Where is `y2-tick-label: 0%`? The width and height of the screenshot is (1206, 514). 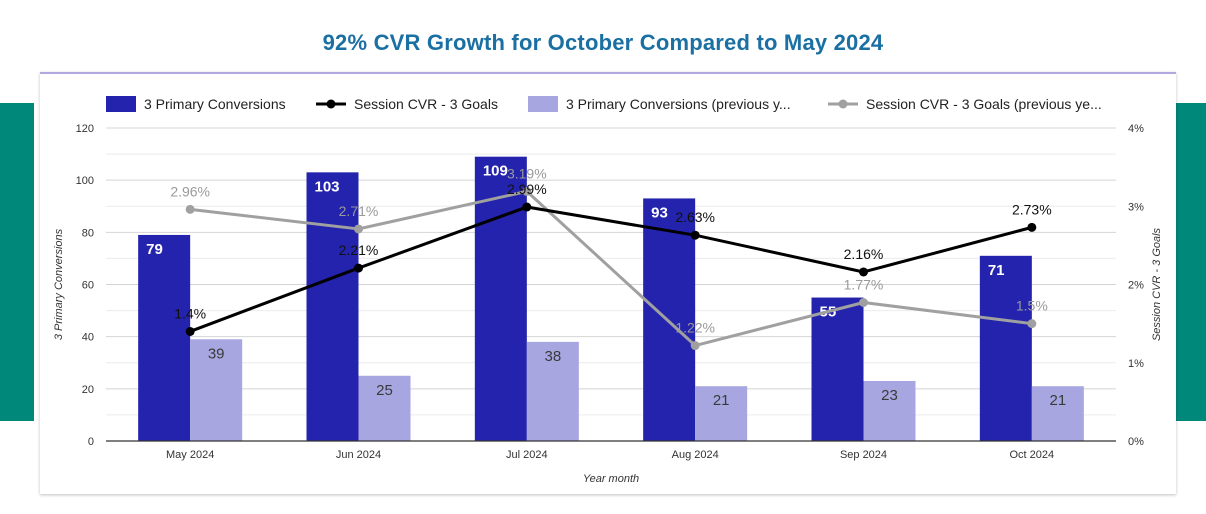 y2-tick-label: 0% is located at coordinates (1136, 442).